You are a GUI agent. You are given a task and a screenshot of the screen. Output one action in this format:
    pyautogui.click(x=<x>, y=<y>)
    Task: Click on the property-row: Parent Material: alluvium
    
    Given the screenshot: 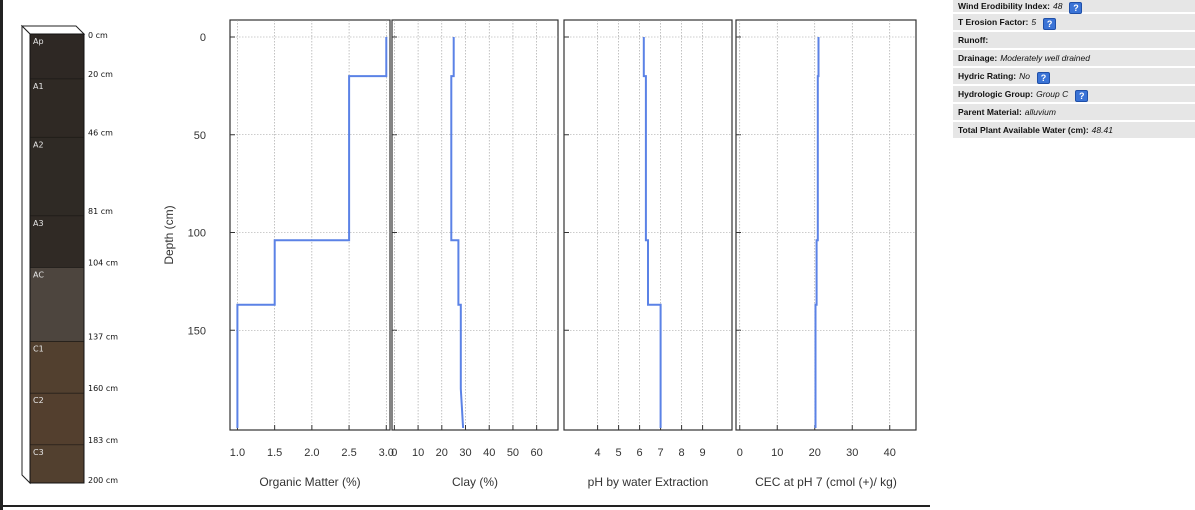 What is the action you would take?
    pyautogui.click(x=1074, y=113)
    